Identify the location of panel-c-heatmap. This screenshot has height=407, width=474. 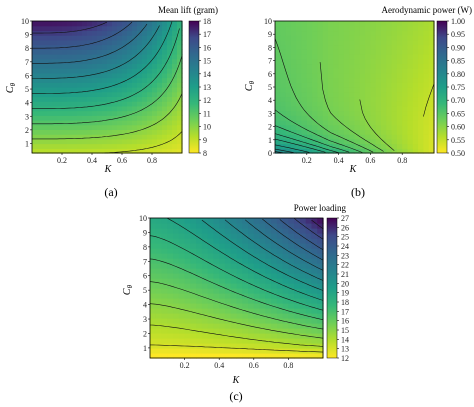
(237, 288).